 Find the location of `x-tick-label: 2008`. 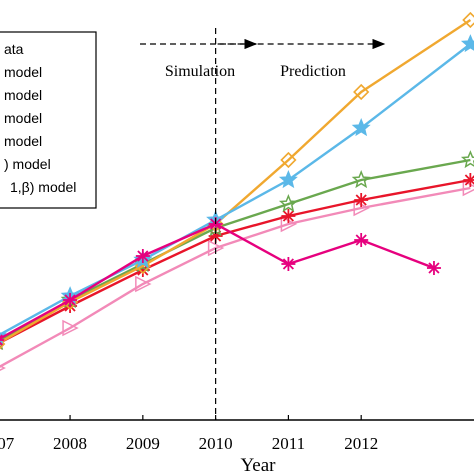

x-tick-label: 2008 is located at coordinates (70, 443).